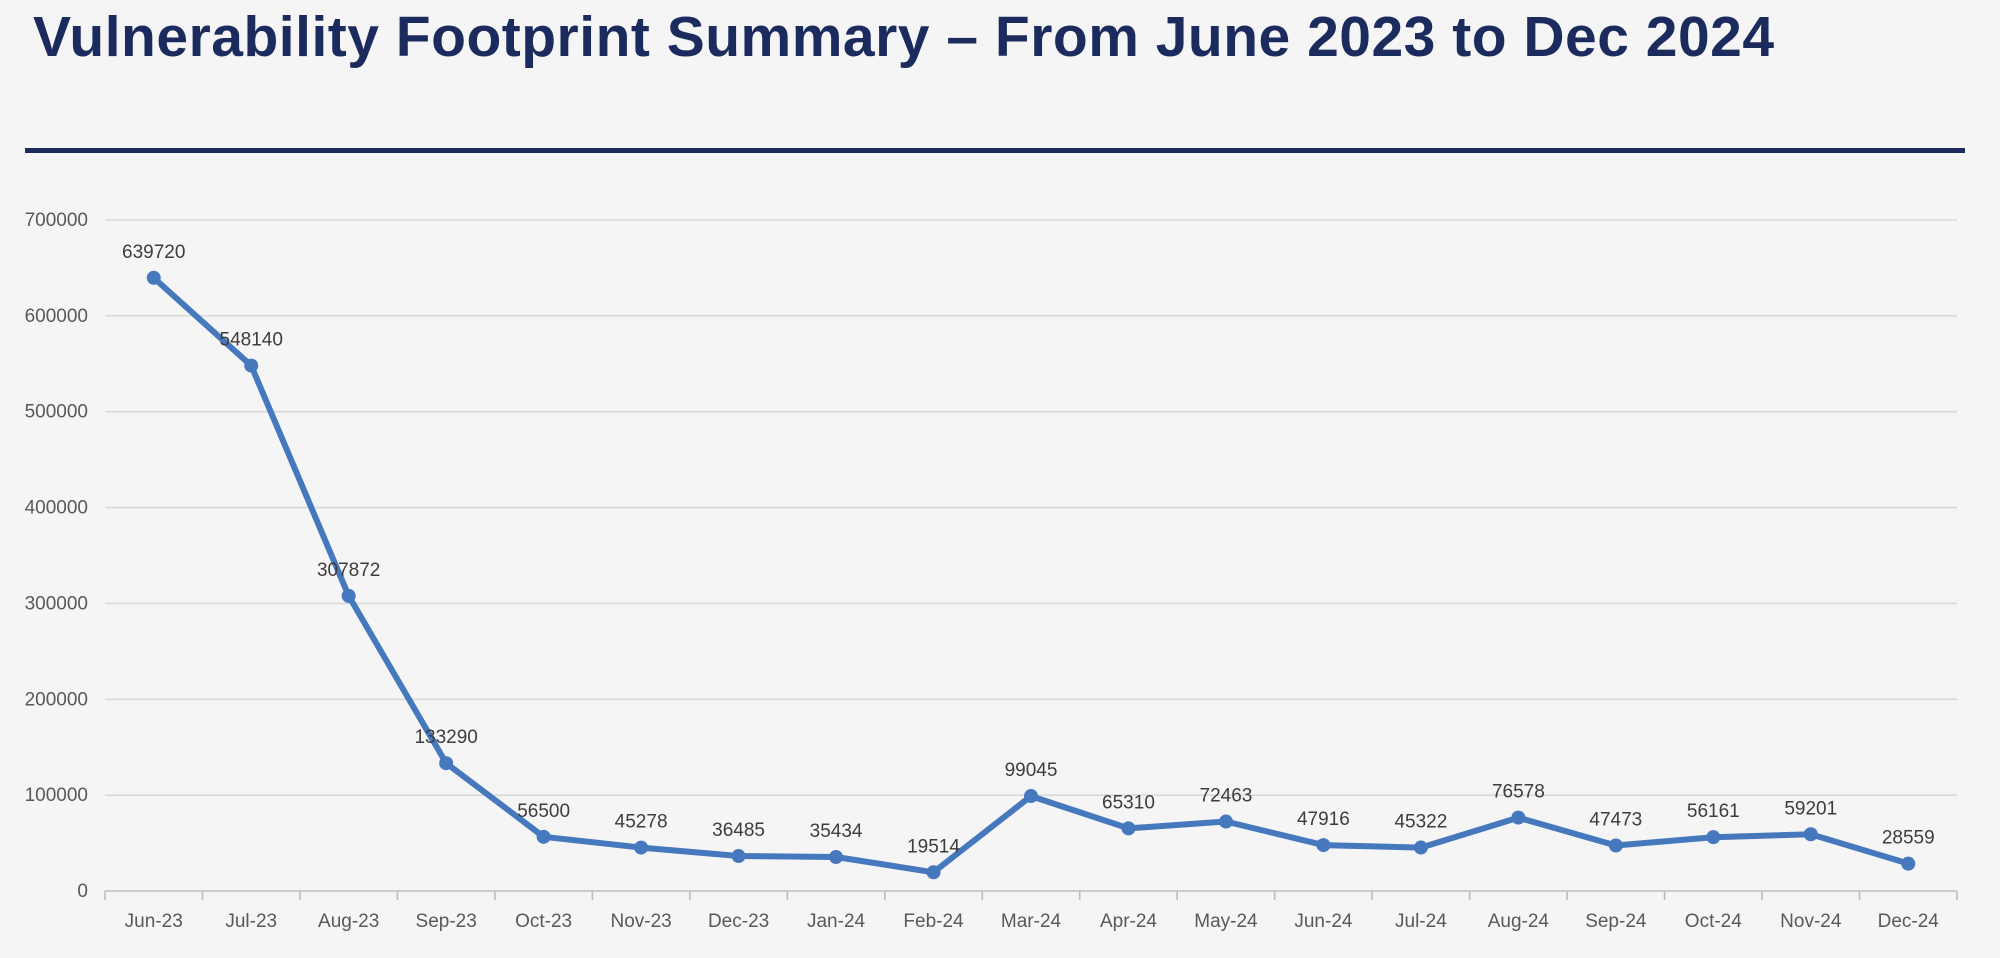 This screenshot has height=958, width=2000. I want to click on x-axis-label: Mar-24, so click(1031, 921).